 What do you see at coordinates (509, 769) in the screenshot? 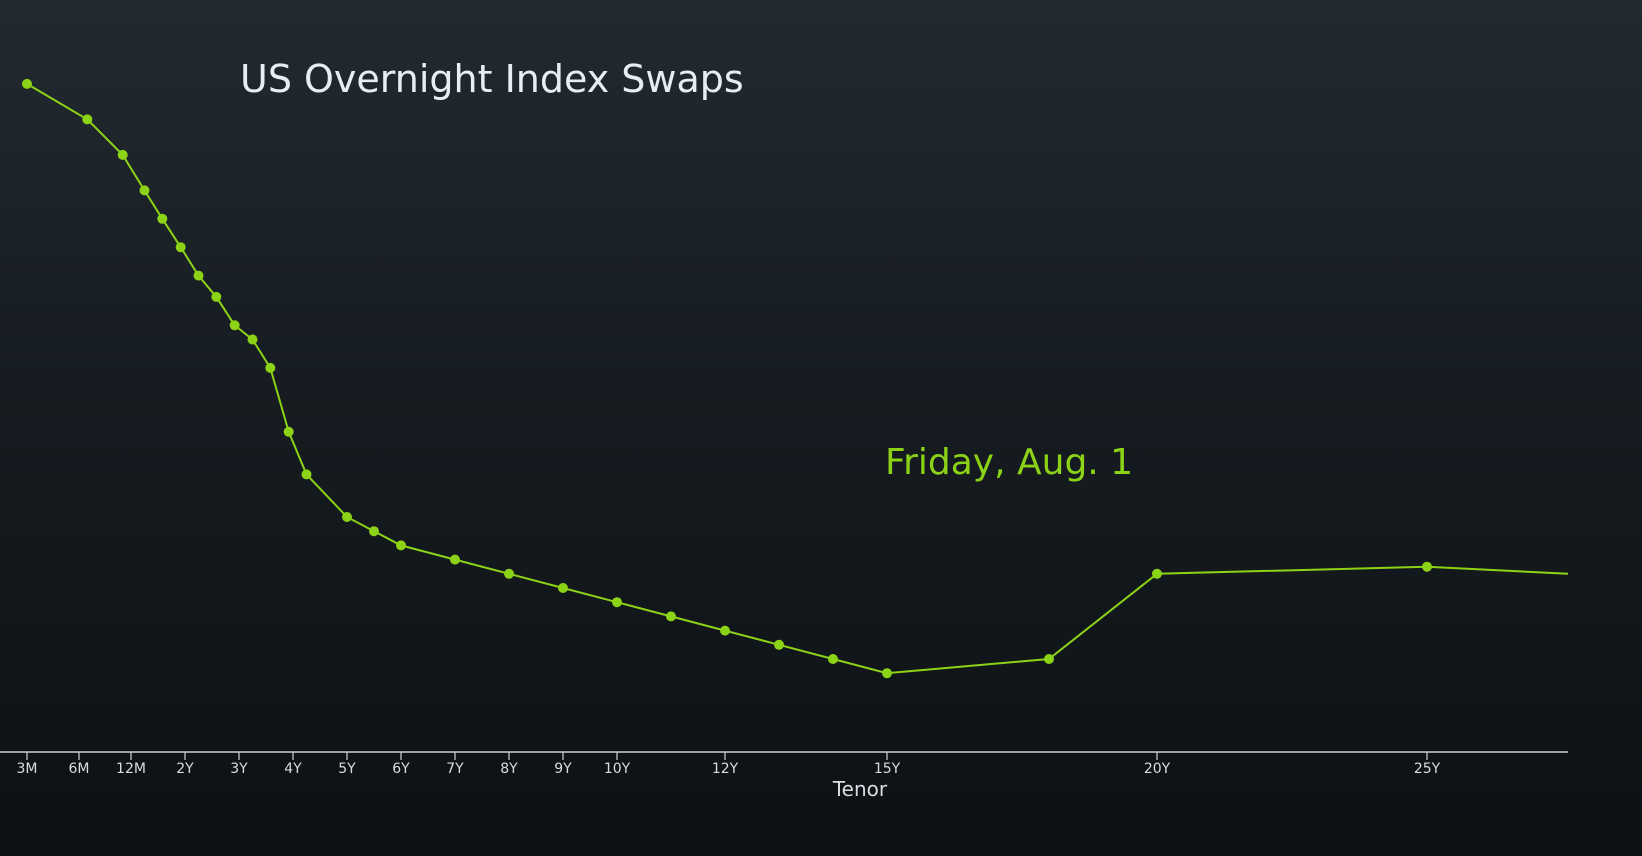
I see `x-tick-label: 8Y` at bounding box center [509, 769].